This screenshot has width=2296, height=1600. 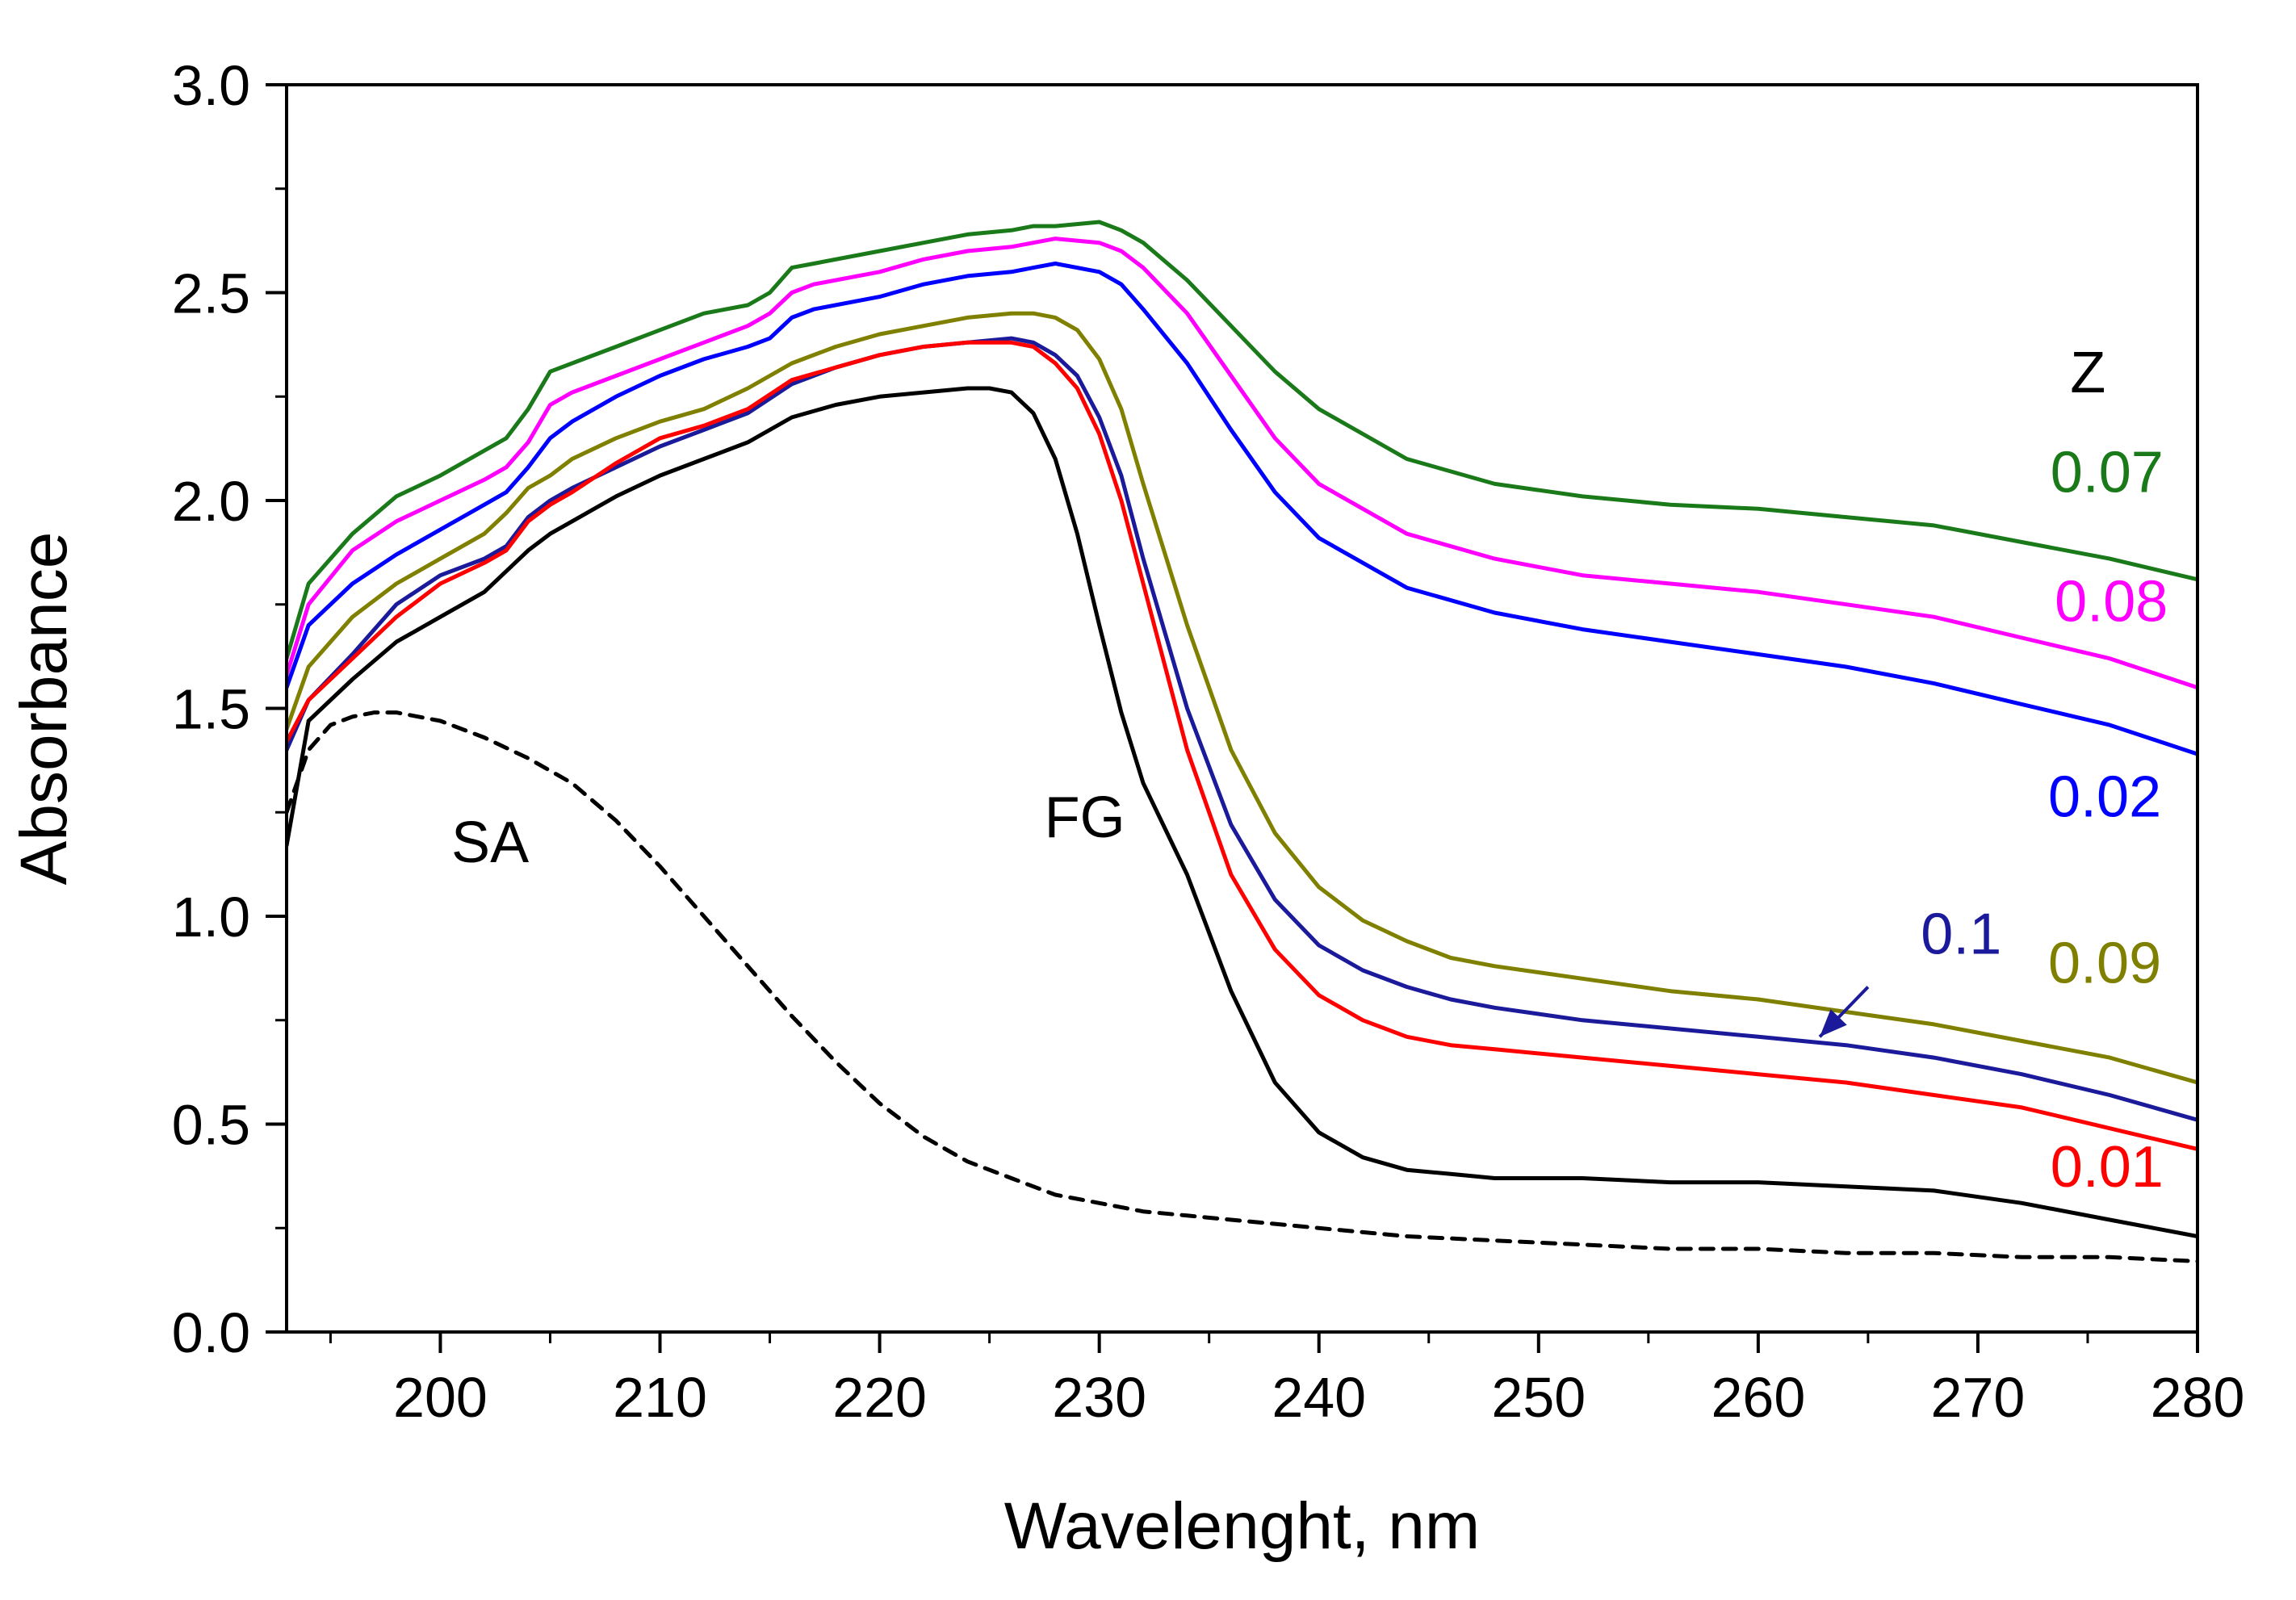 I want to click on x-tick-label: 250, so click(x=1538, y=1397).